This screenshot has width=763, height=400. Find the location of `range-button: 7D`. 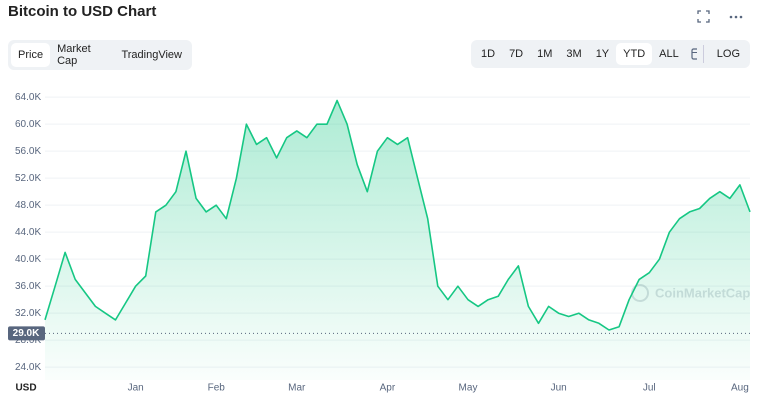

range-button: 7D is located at coordinates (516, 54).